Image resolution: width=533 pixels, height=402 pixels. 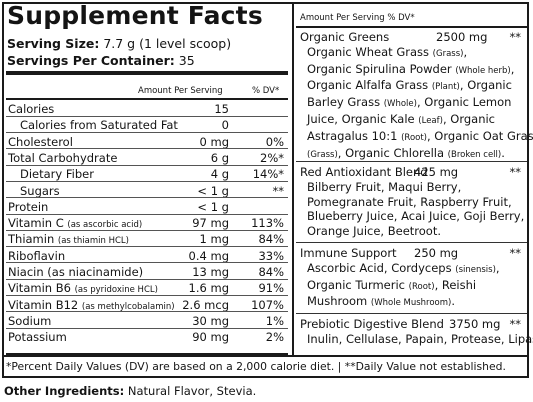 I want to click on nutrient-name-text: Niacin (as niacinamide), so click(x=76, y=272).